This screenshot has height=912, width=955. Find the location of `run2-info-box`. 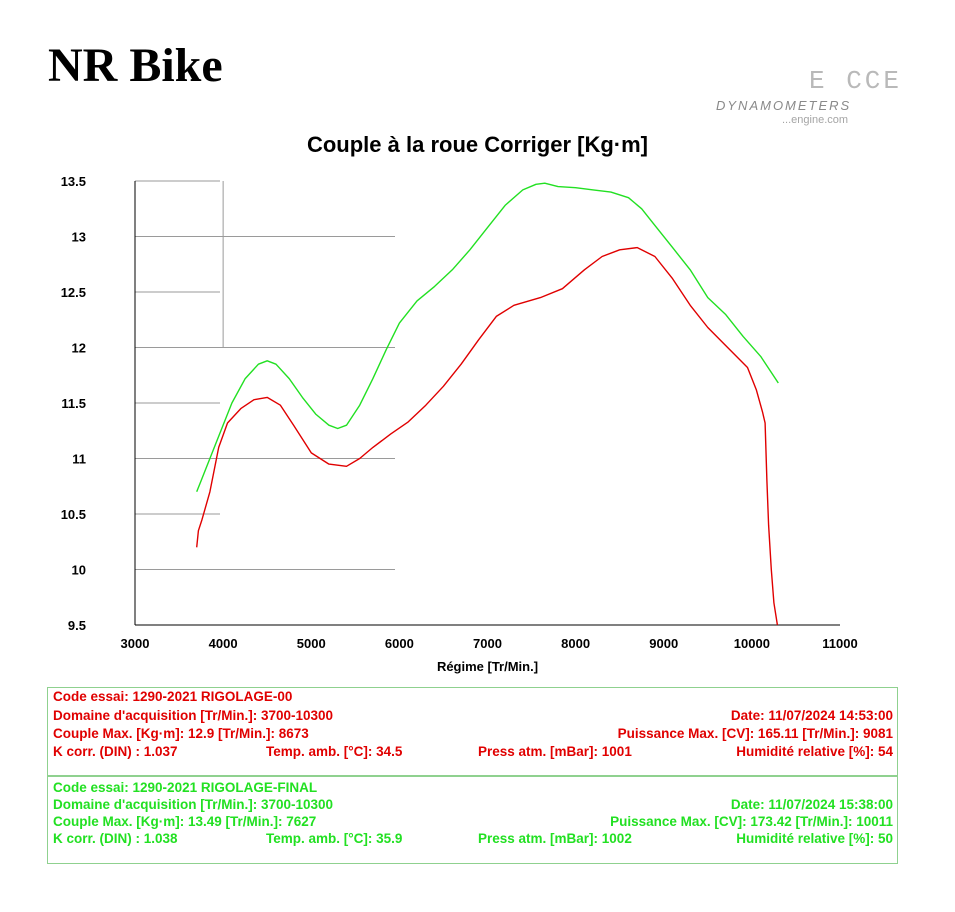

run2-info-box is located at coordinates (472, 820).